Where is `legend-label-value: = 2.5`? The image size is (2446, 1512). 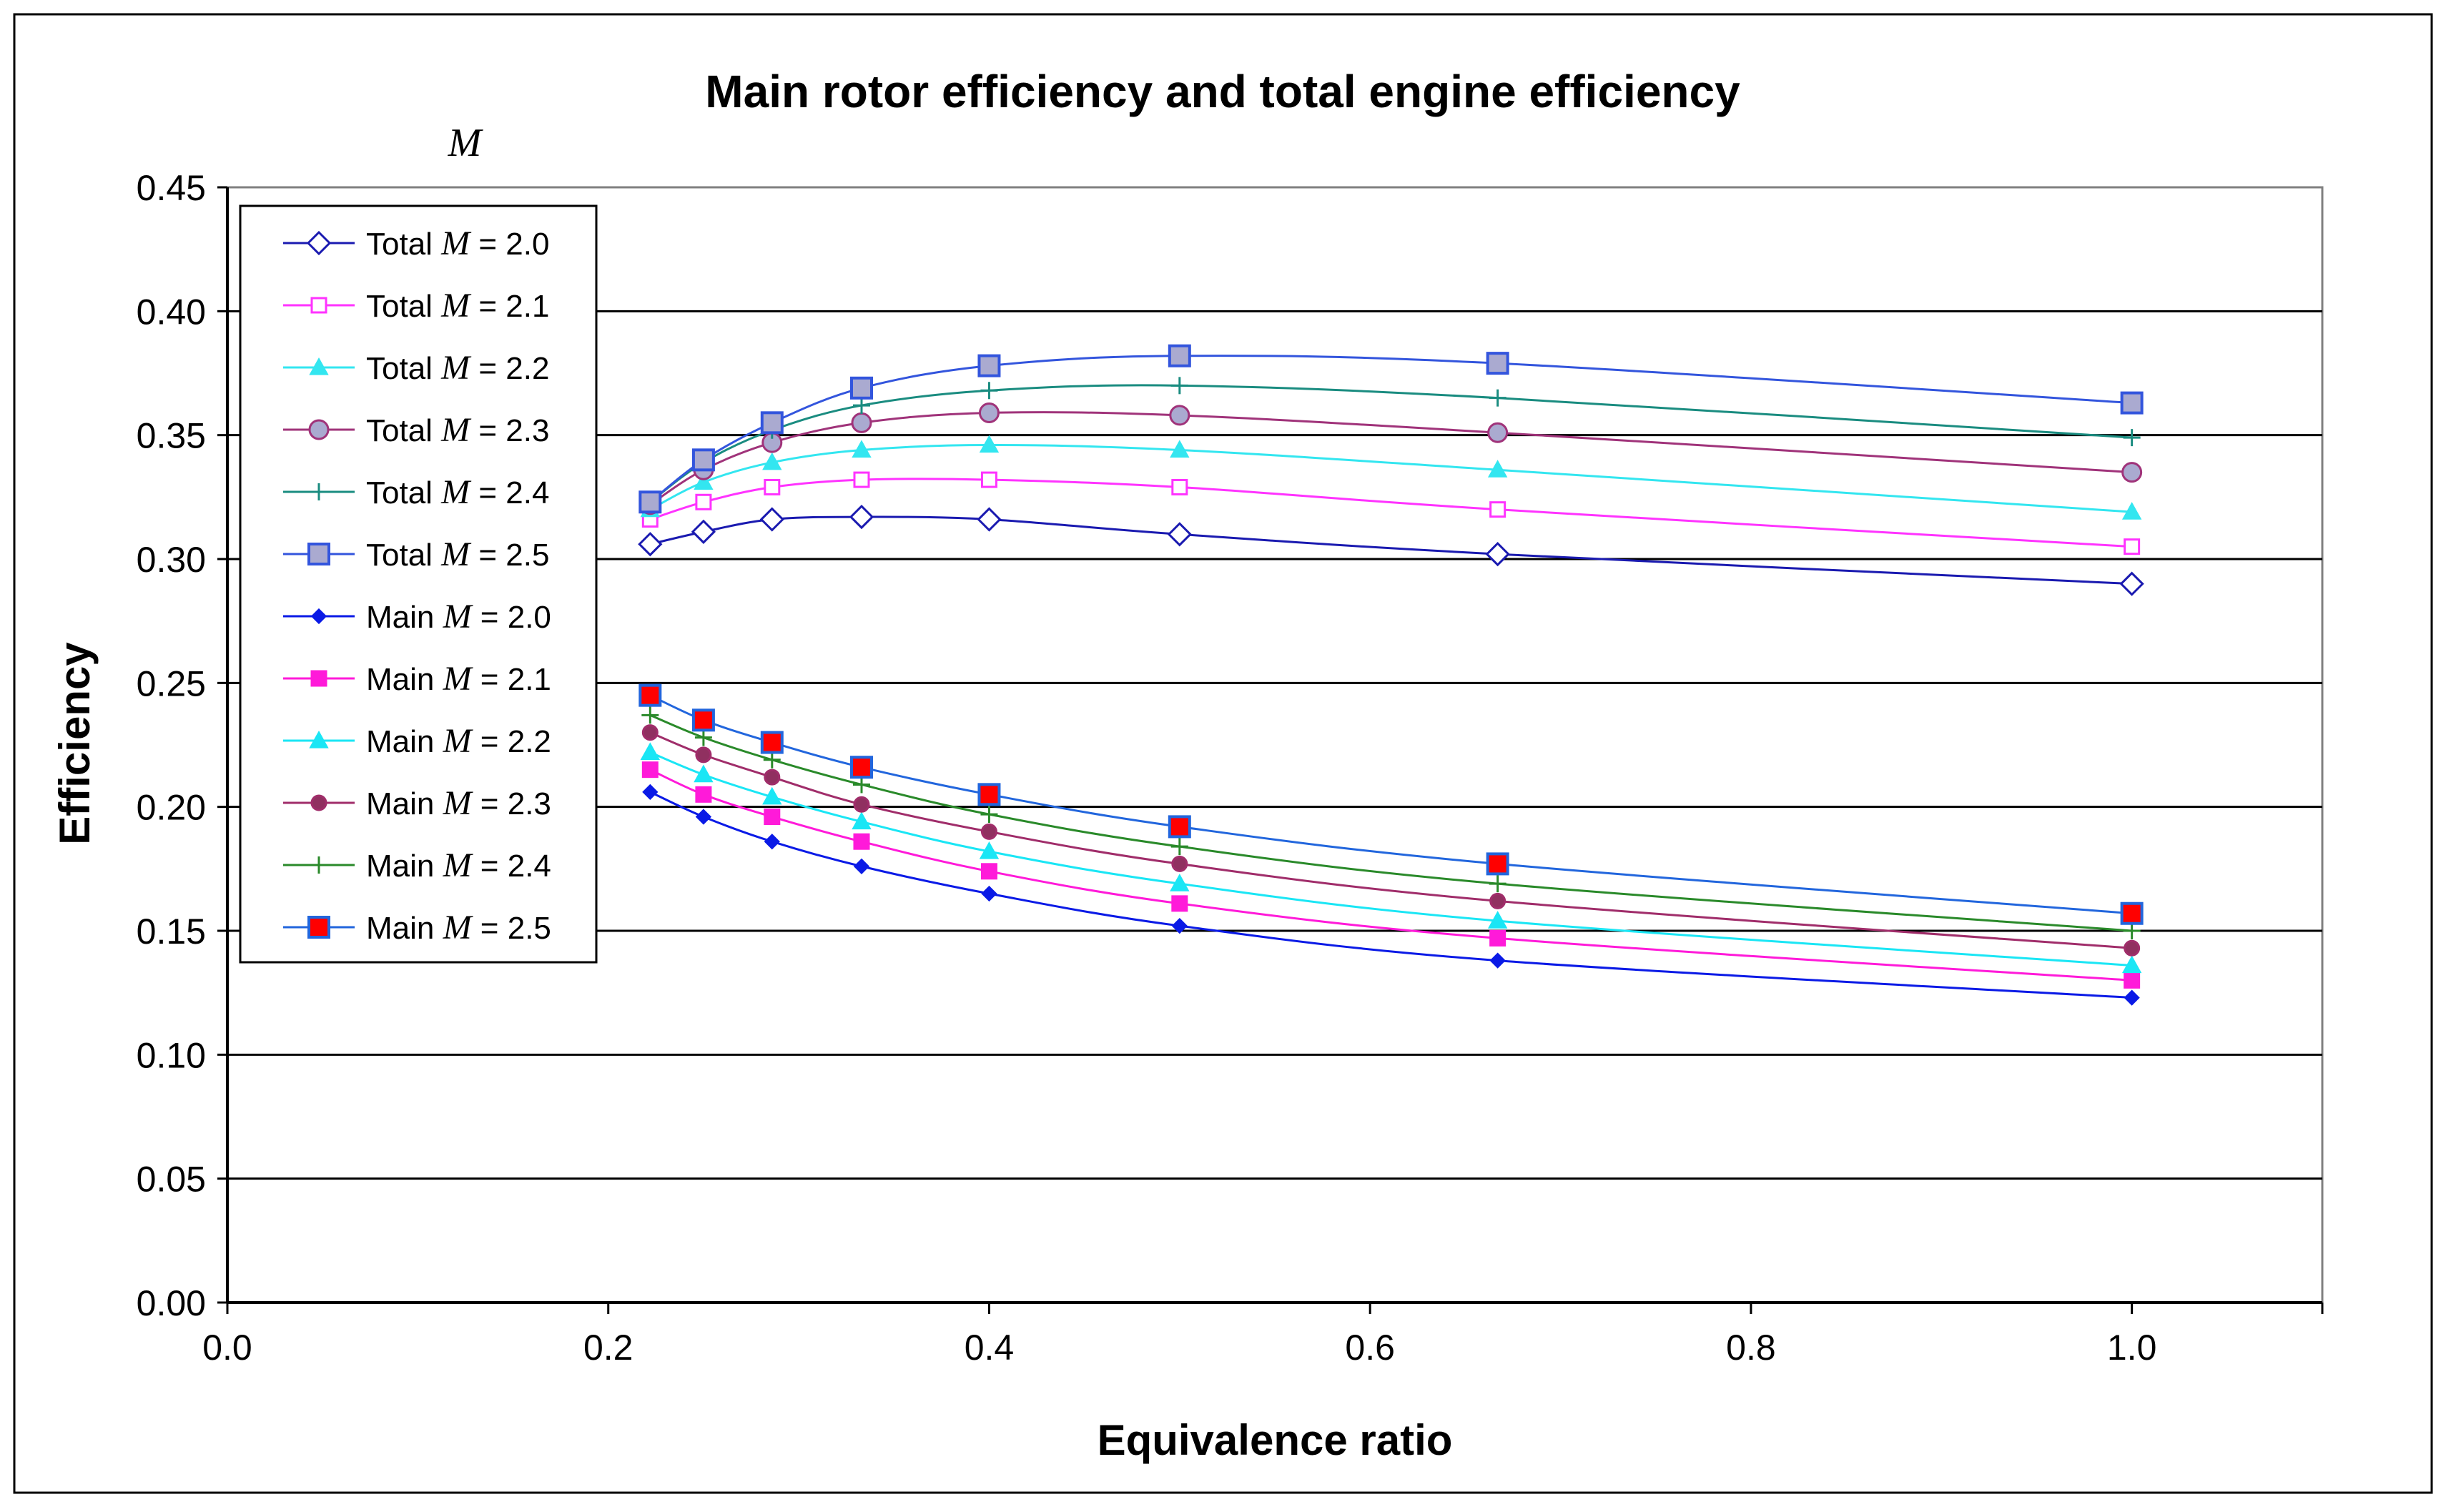
legend-label-value: = 2.5 is located at coordinates (511, 929).